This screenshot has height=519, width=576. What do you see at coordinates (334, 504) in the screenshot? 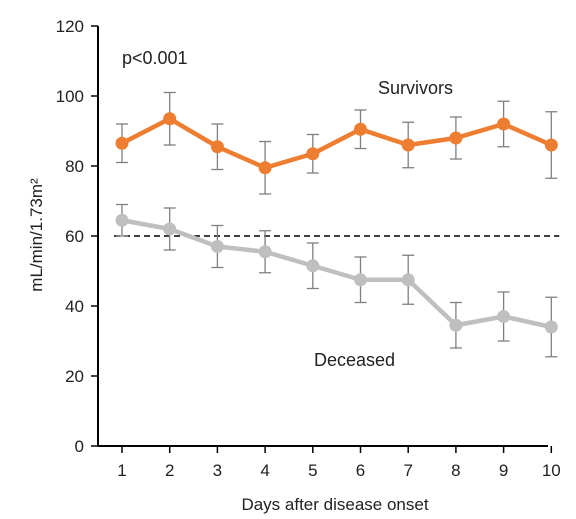
I see `x-axis-label: Days after disease onset` at bounding box center [334, 504].